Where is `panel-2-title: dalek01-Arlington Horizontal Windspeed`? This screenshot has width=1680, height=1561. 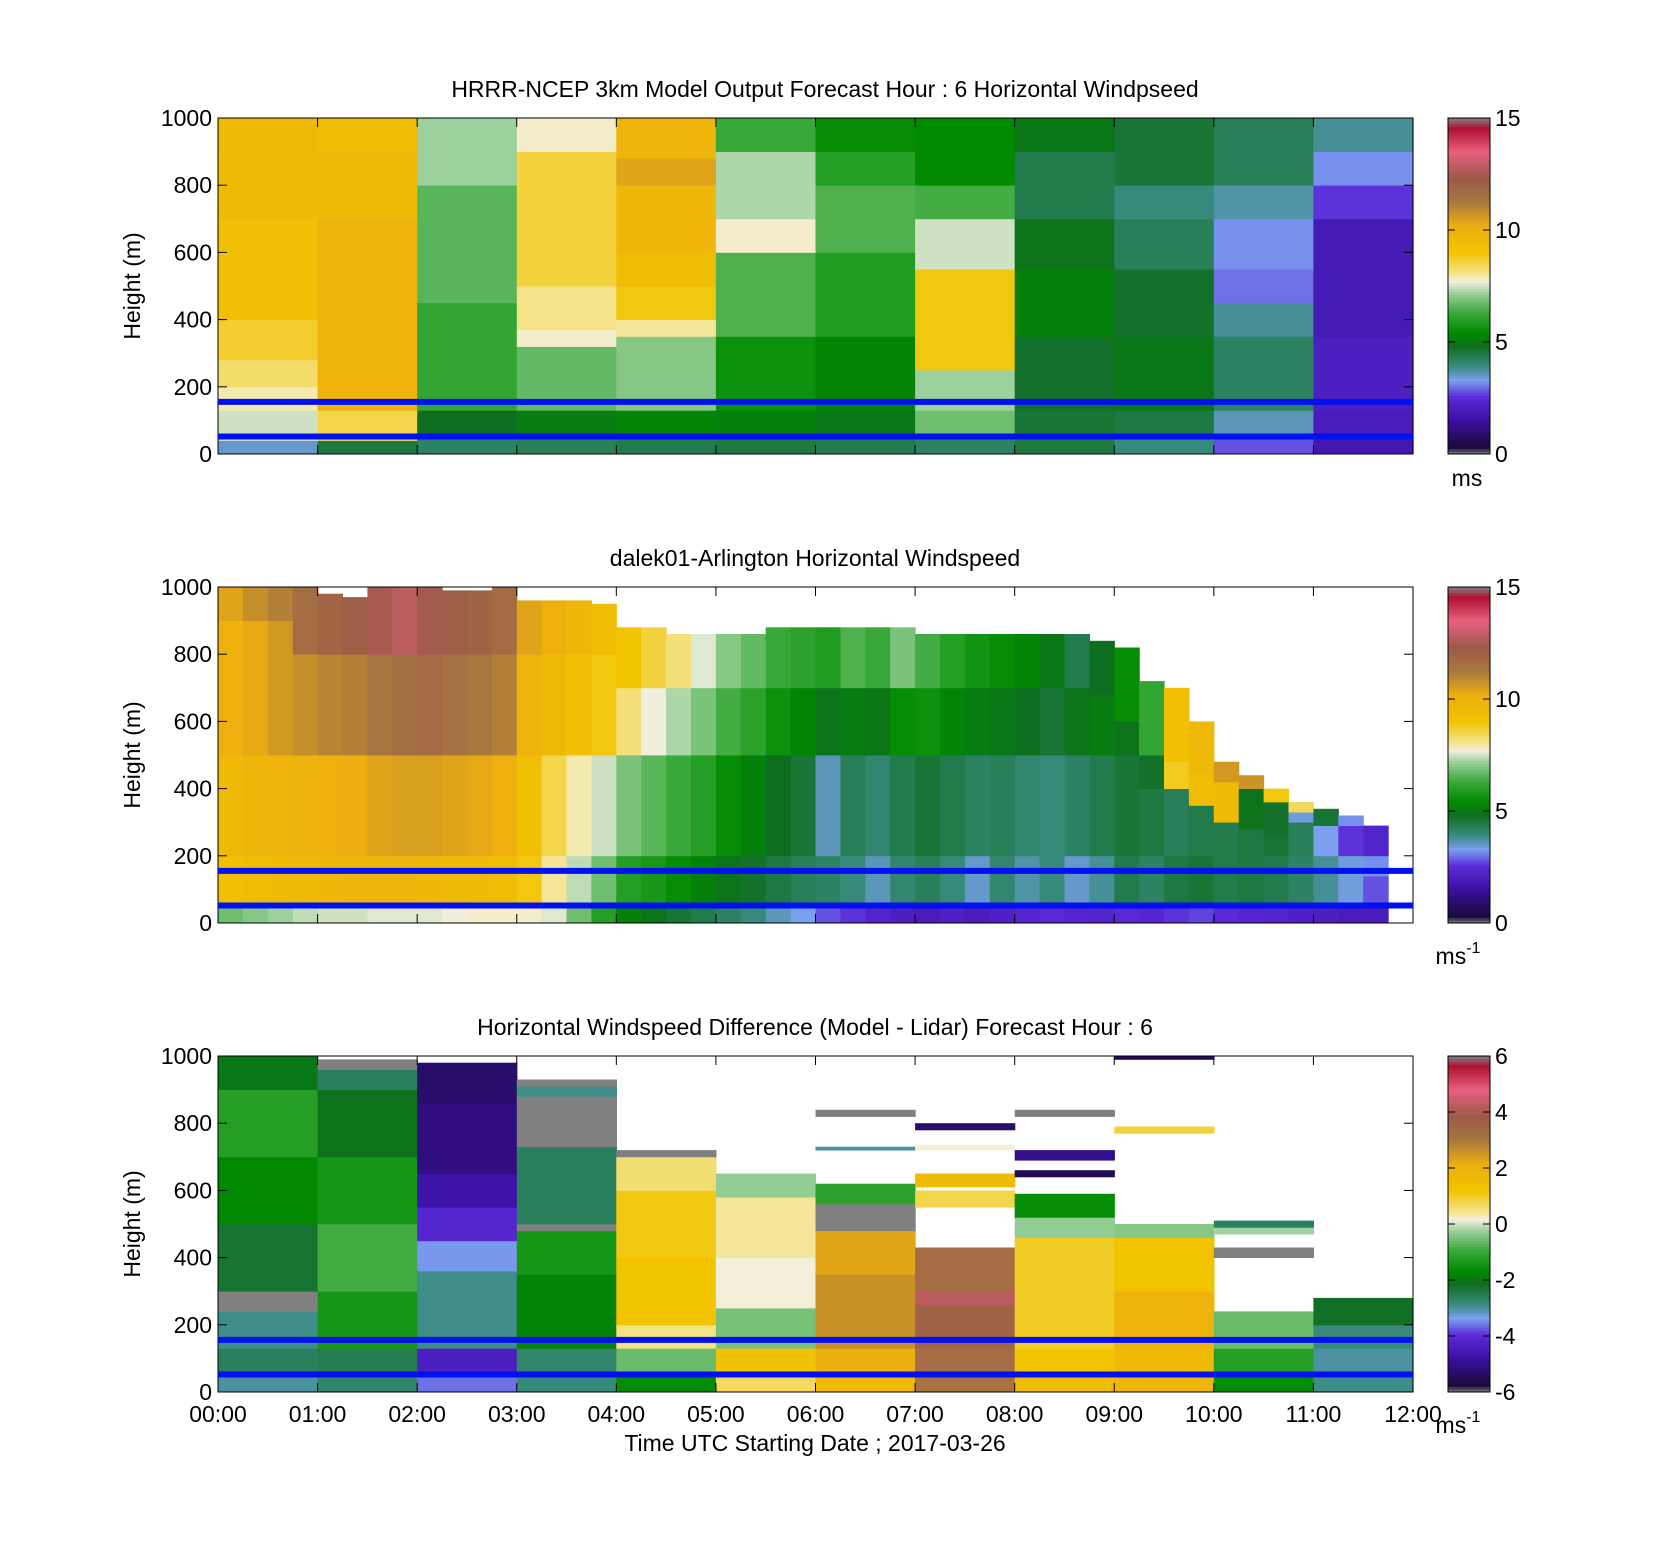
panel-2-title: dalek01-Arlington Horizontal Windspeed is located at coordinates (815, 558).